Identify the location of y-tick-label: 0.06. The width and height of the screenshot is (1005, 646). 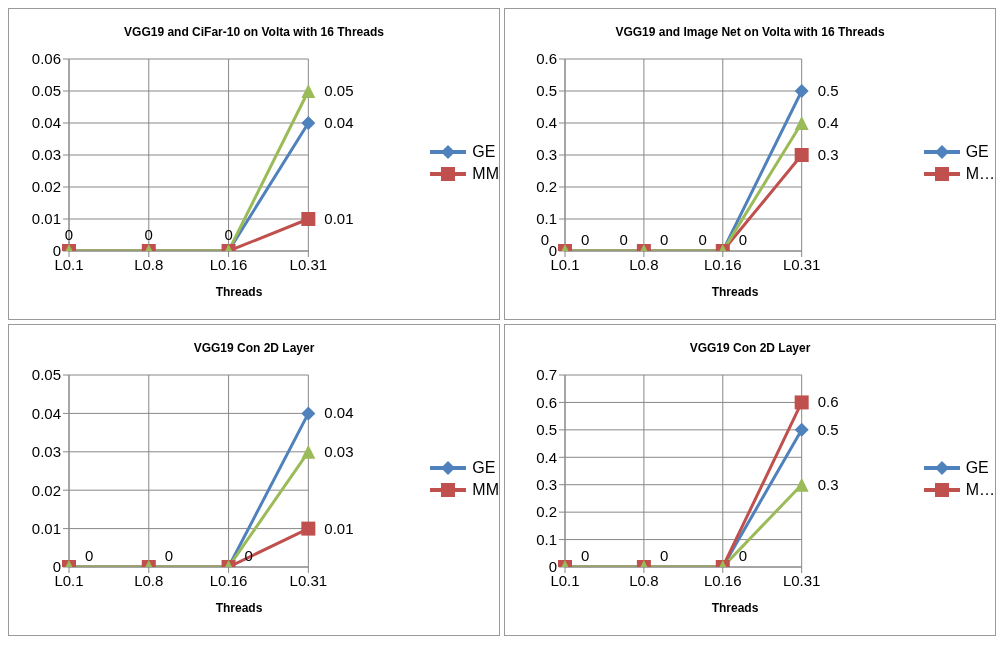
(46, 59).